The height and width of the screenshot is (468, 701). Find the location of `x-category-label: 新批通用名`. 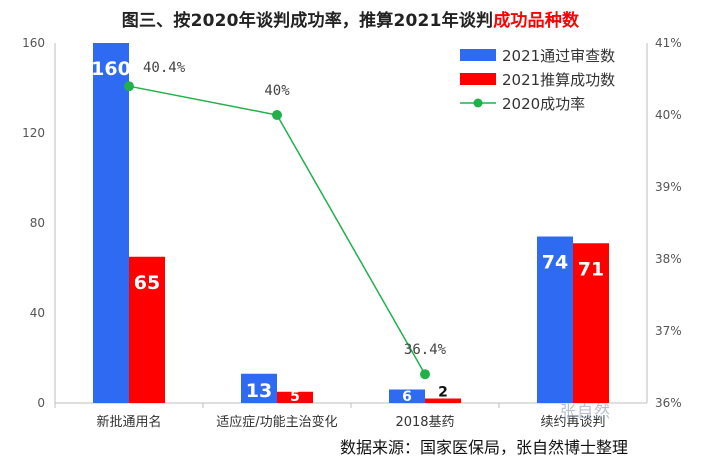

x-category-label: 新批通用名 is located at coordinates (128, 422).